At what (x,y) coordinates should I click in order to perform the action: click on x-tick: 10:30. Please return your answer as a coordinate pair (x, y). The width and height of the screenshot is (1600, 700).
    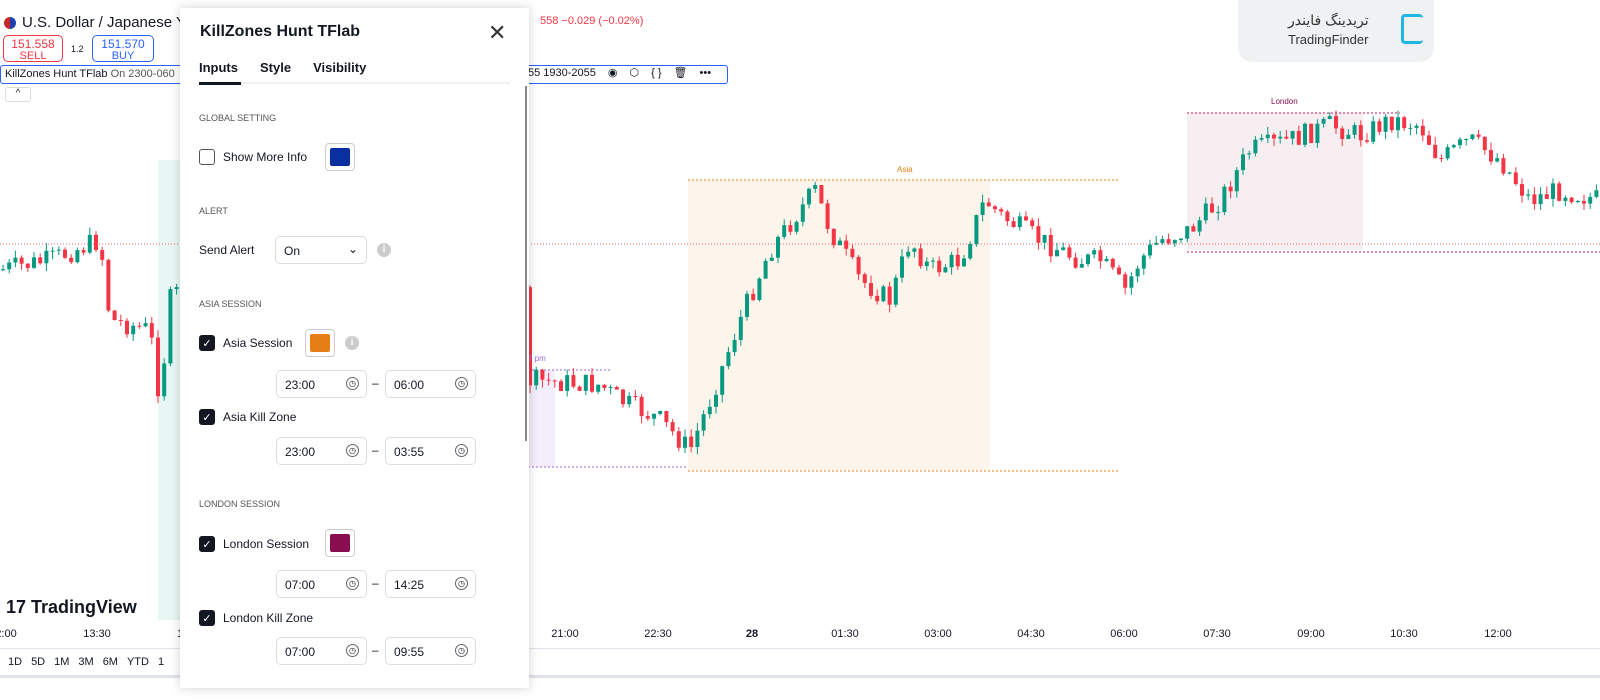
    Looking at the image, I should click on (1404, 634).